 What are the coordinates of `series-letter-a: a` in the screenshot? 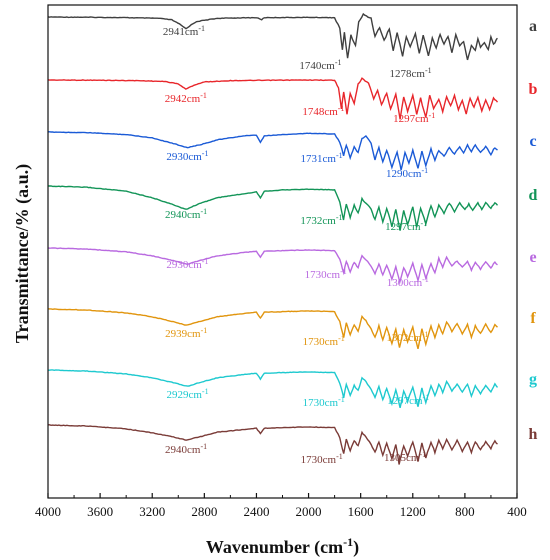 It's located at (533, 26).